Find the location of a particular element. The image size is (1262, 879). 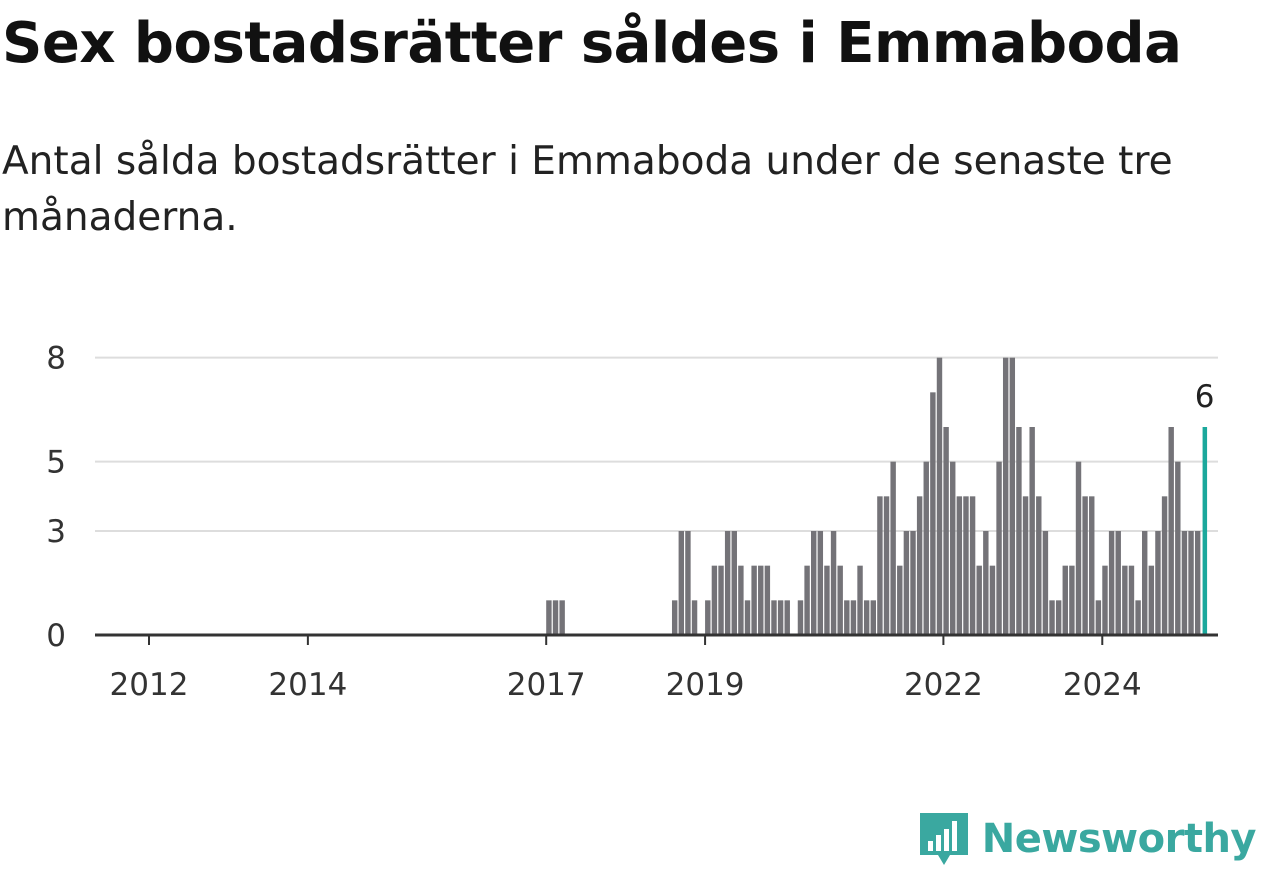

x-tick-label: 2019 is located at coordinates (705, 685).